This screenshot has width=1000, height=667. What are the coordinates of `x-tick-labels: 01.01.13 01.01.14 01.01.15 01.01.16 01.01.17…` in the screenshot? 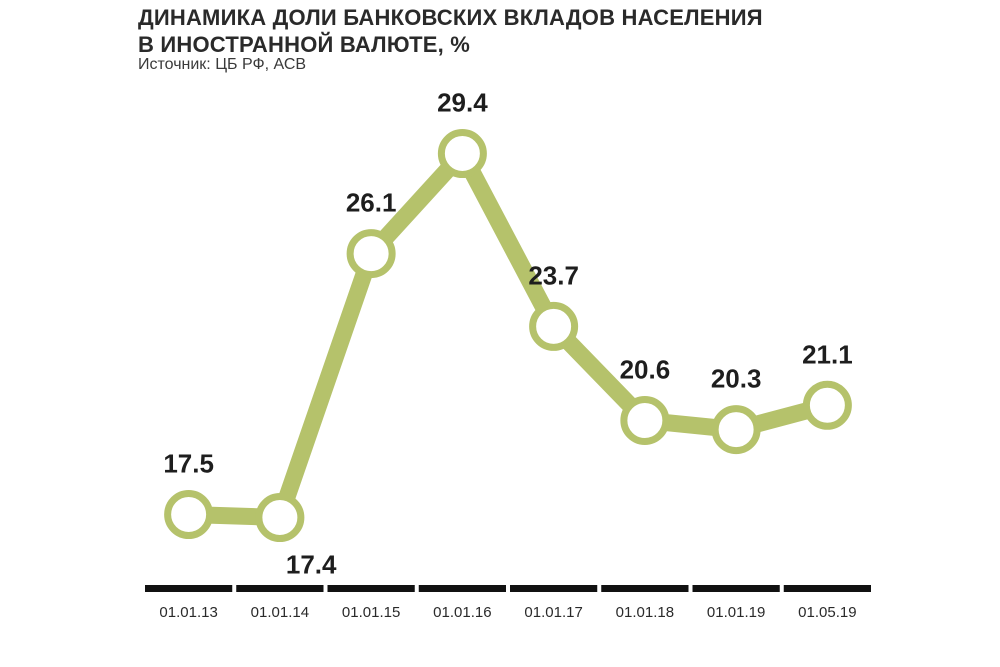 It's located at (507, 612).